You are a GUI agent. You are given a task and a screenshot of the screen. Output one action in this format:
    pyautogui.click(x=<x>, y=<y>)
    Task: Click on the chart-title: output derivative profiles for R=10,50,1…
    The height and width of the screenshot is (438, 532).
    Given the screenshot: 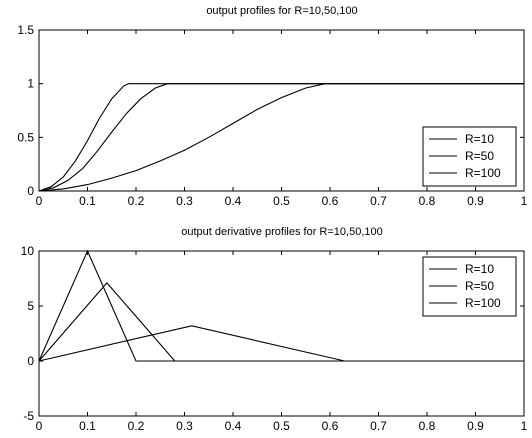 What is the action you would take?
    pyautogui.click(x=282, y=232)
    